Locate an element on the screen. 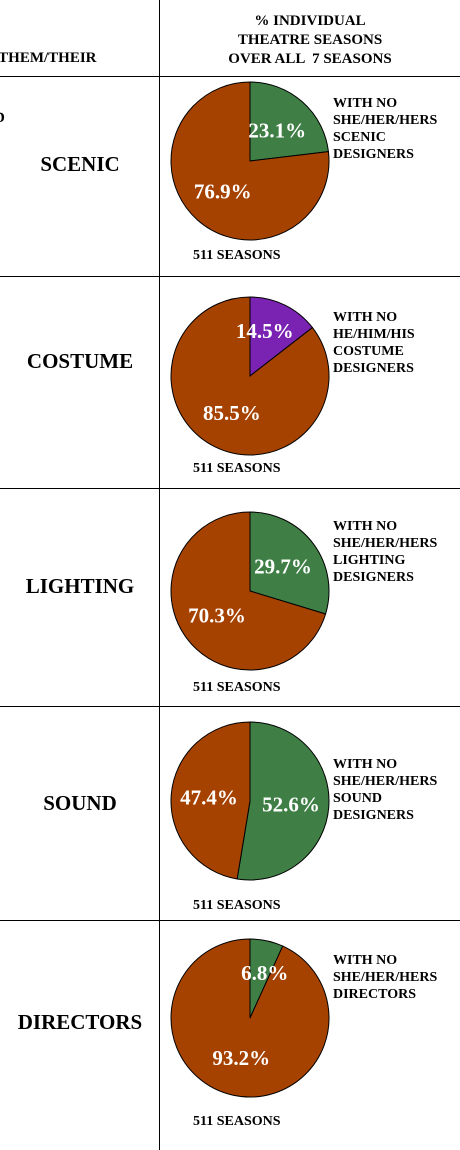 The height and width of the screenshot is (1150, 460). pie-chart-sound: 52.6% 47.4% is located at coordinates (250, 801).